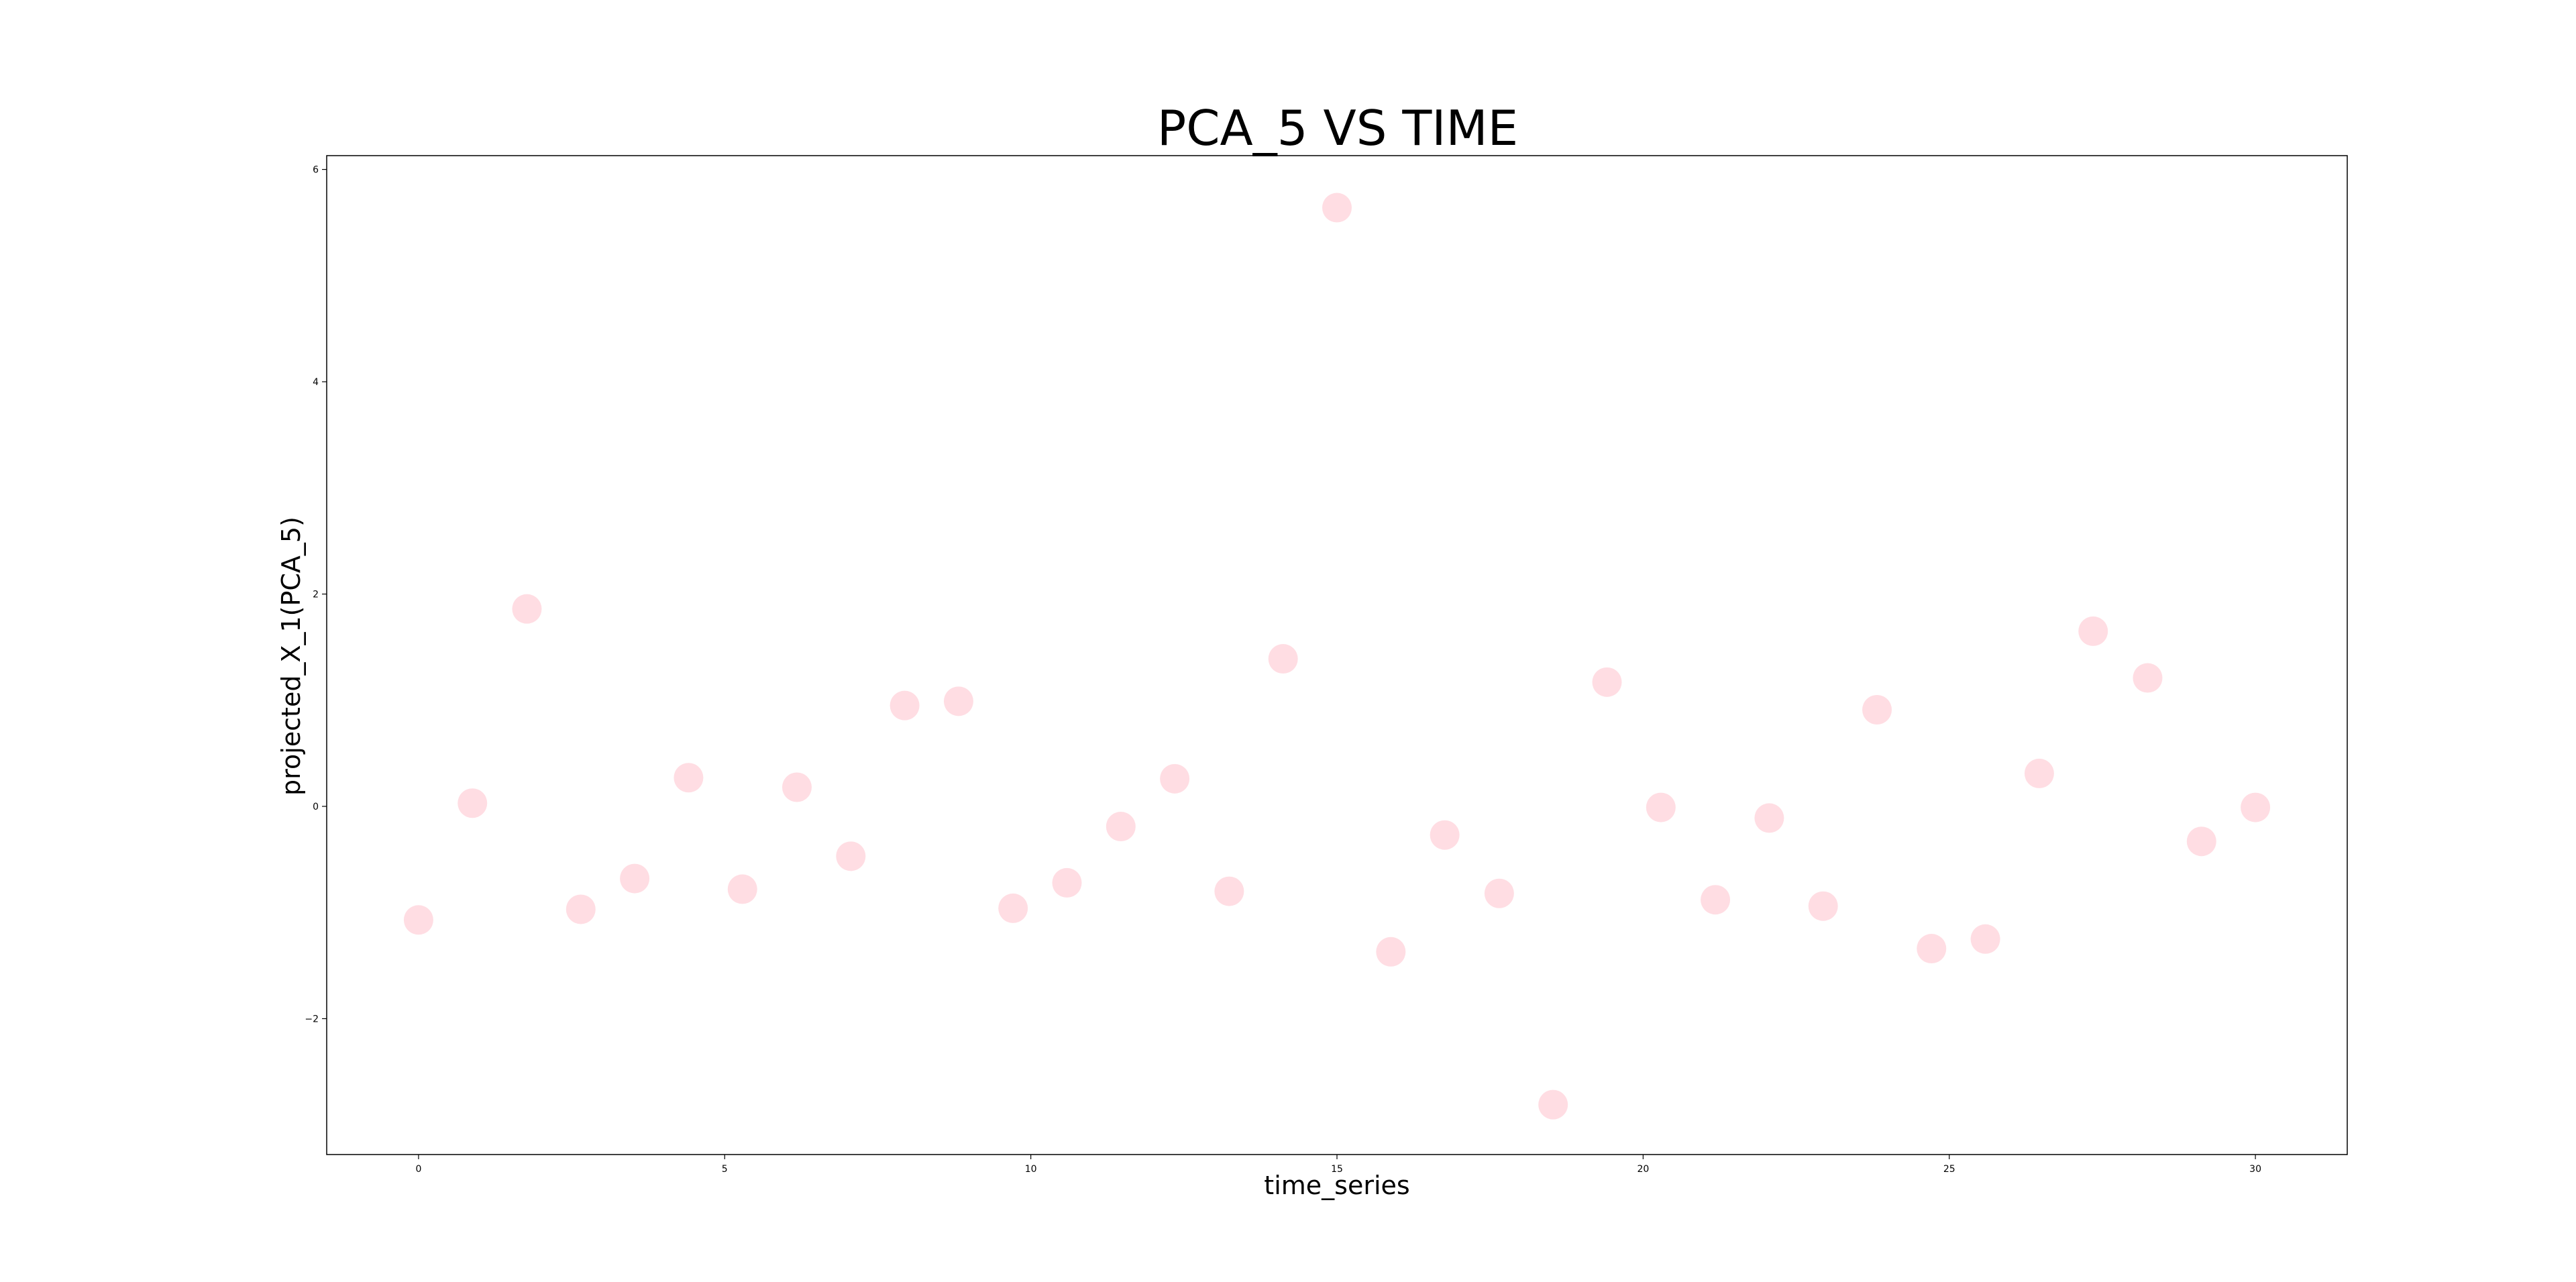 The image size is (2576, 1282). I want to click on x-tick-label: 10, so click(1031, 1169).